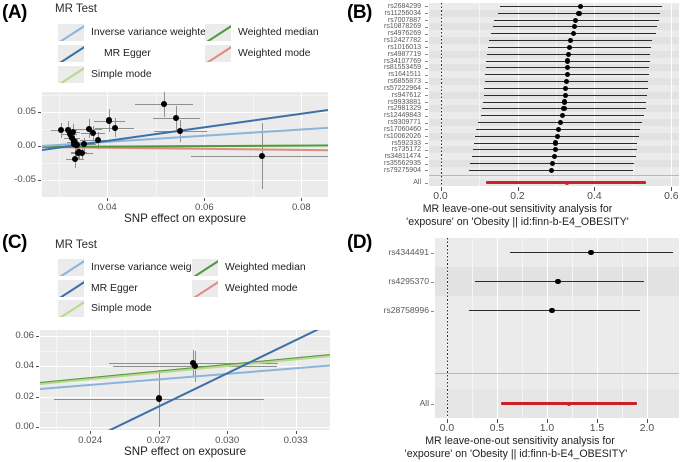 This screenshot has width=685, height=462. Describe the element at coordinates (121, 308) in the screenshot. I see `legend-label-simple-mode-c: Simple mode` at that location.